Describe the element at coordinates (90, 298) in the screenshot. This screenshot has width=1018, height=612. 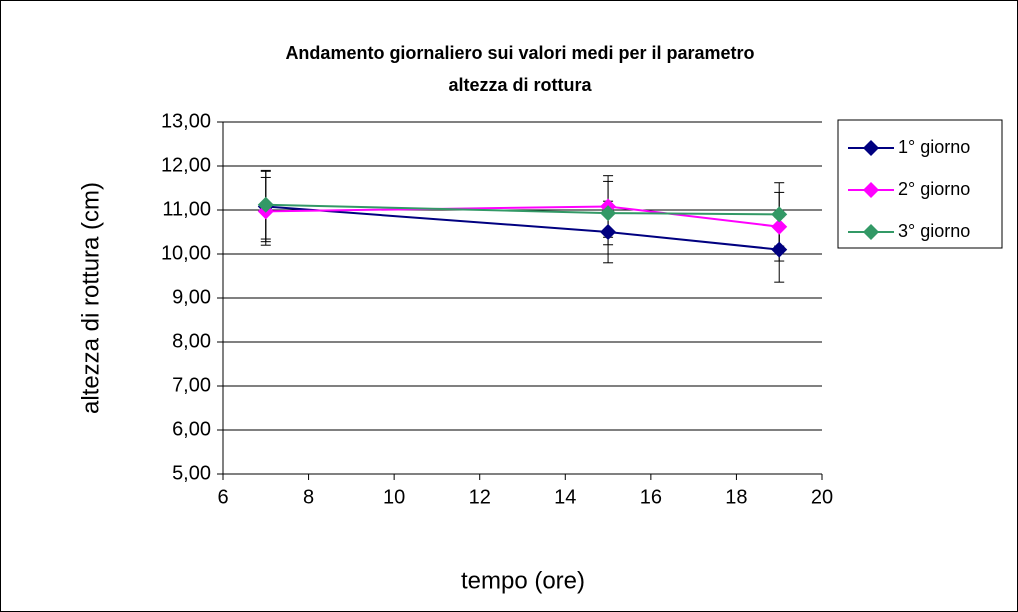
I see `y-axis-label: altezza di rottura (cm)` at that location.